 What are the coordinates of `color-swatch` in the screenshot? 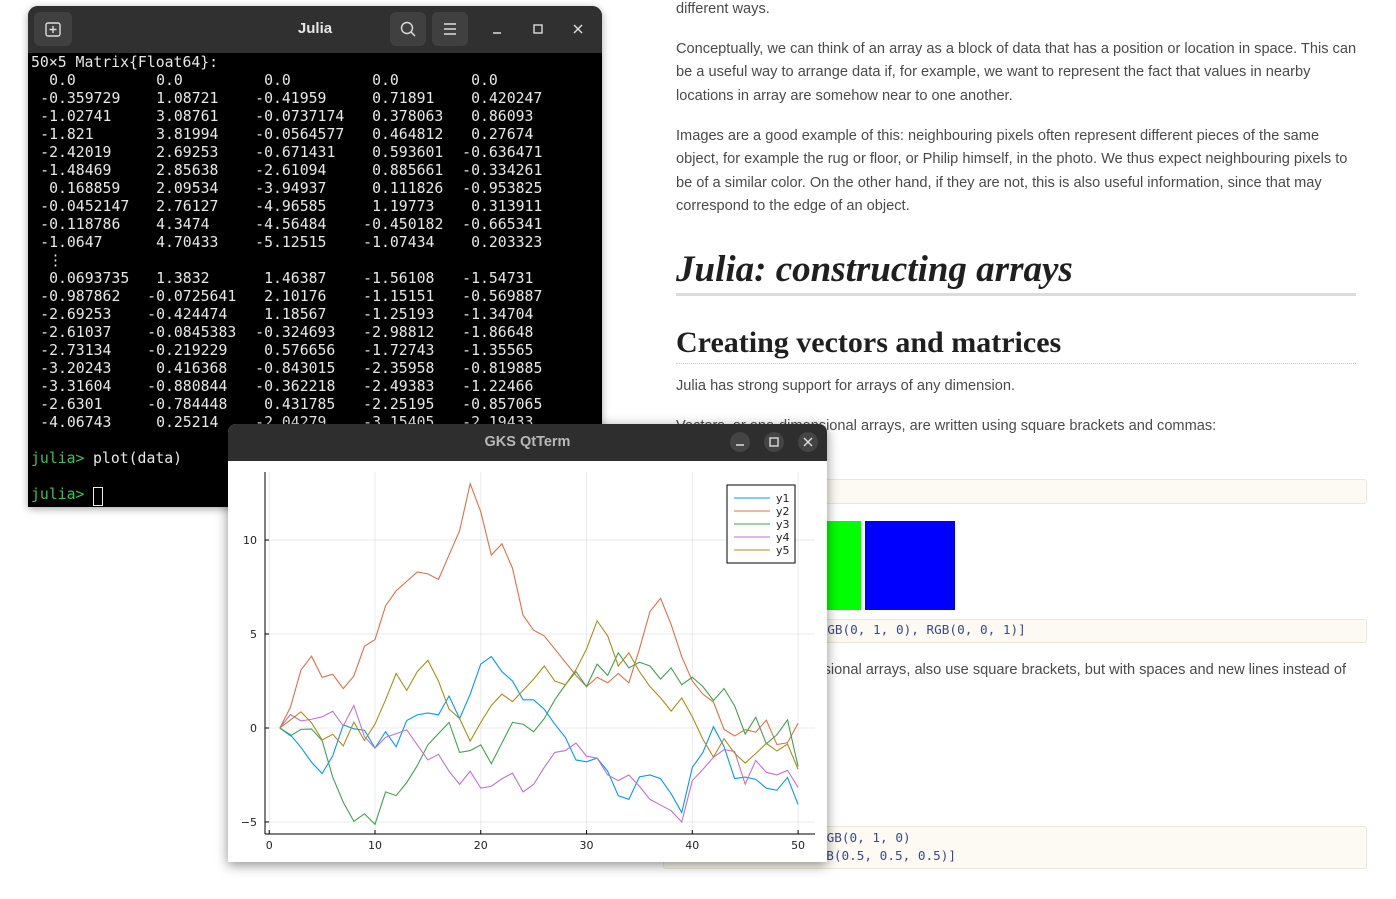 It's located at (844, 565).